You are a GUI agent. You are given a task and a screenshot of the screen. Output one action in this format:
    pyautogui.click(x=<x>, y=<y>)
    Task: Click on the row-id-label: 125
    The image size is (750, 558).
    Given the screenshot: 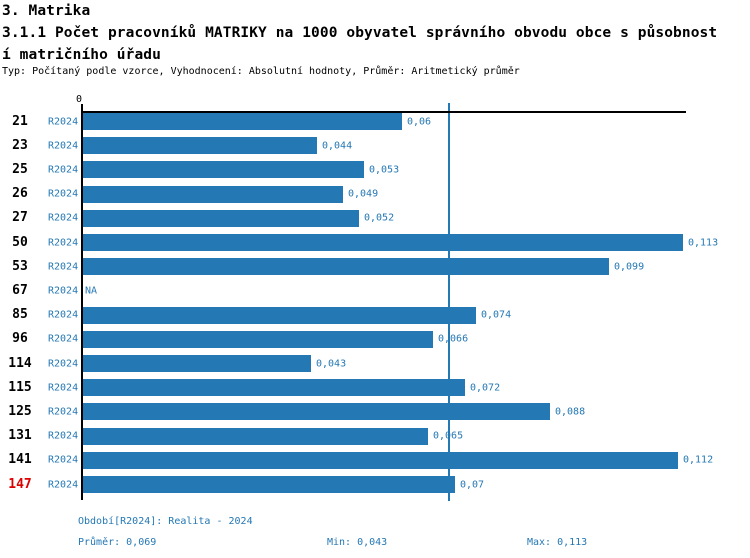 What is the action you would take?
    pyautogui.click(x=20, y=411)
    